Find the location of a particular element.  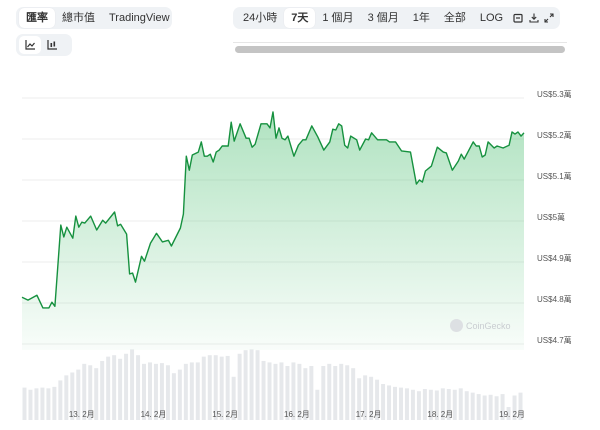

candlestick-chart-button is located at coordinates (52, 45).